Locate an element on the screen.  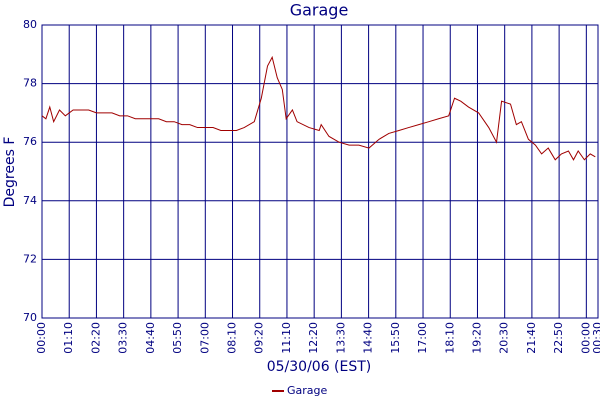
y-tick-label: 72 is located at coordinates (30, 258).